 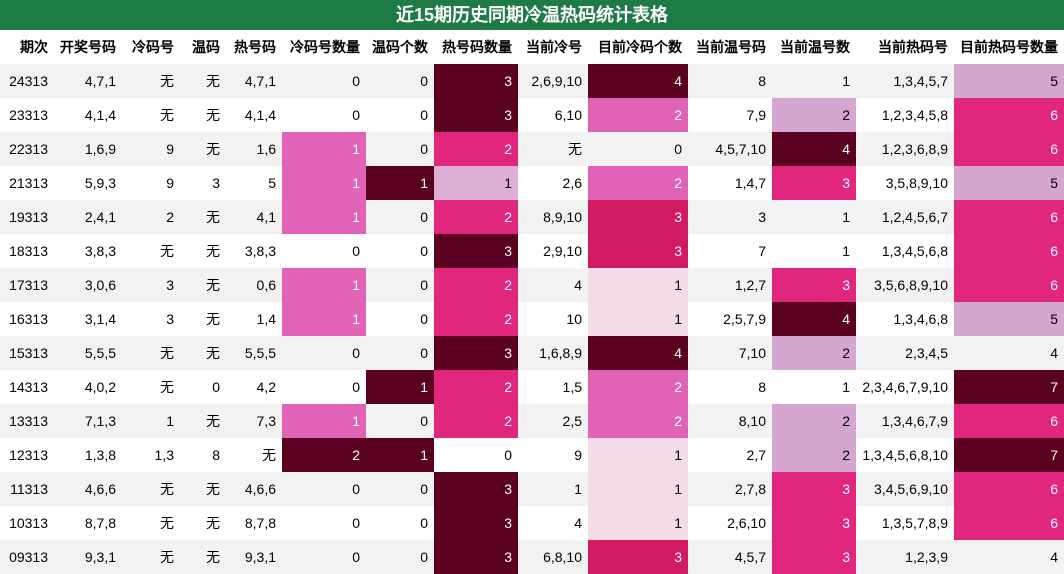 I want to click on col-header-warm: 温码, so click(x=203, y=47).